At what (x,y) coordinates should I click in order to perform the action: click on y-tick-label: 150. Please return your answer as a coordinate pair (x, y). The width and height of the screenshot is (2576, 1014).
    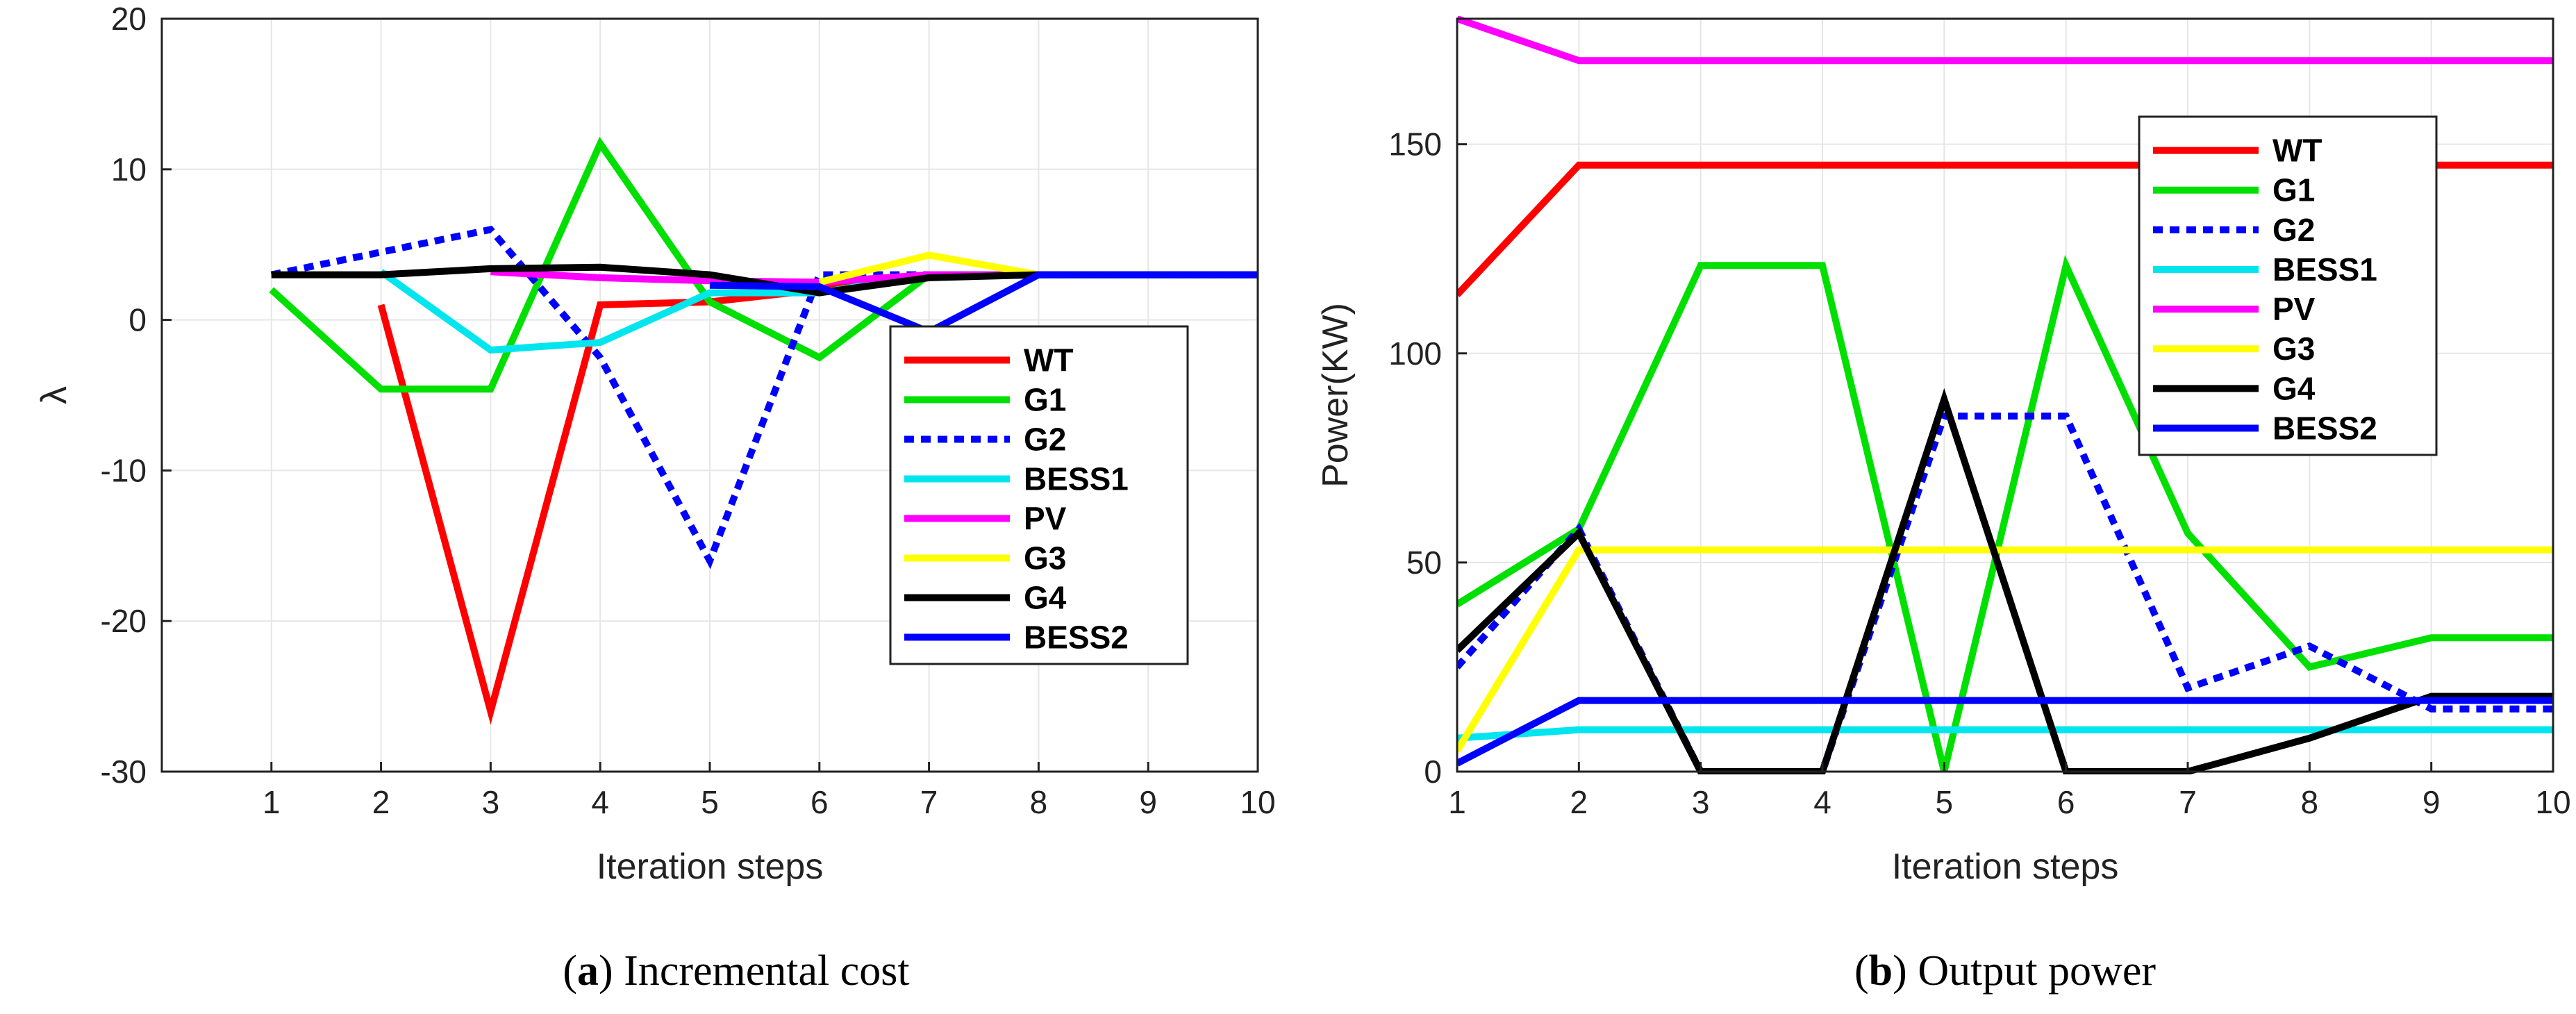
    Looking at the image, I should click on (1415, 144).